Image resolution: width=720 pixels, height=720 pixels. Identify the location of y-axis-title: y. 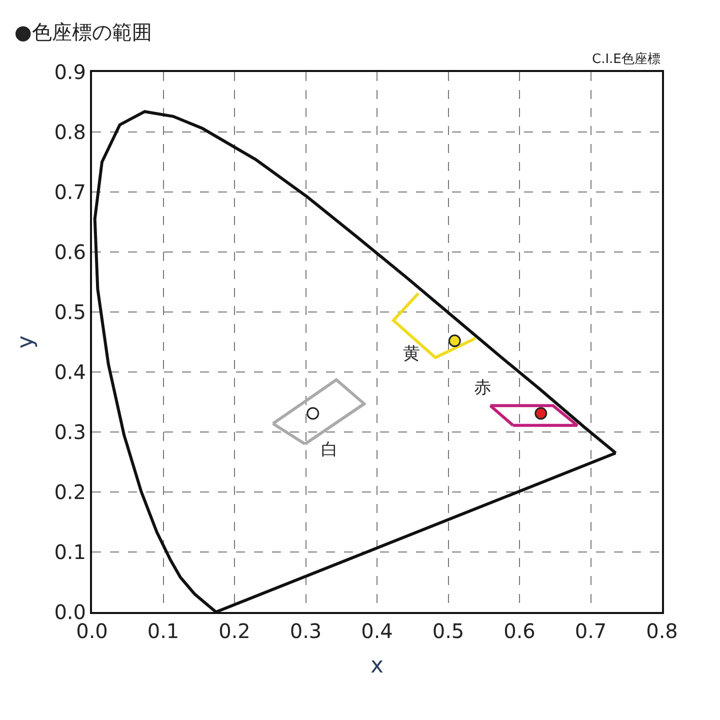
(25, 342).